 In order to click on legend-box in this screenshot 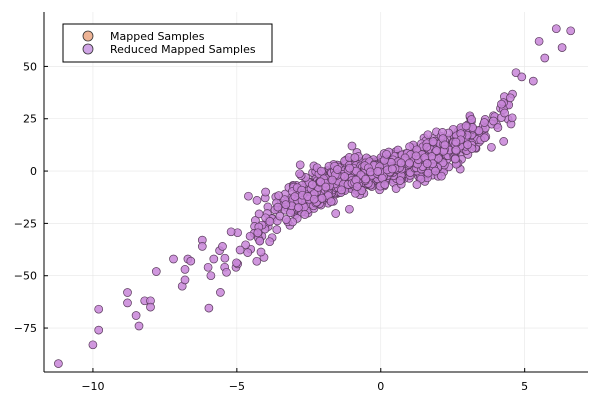, I will do `click(167, 43)`.